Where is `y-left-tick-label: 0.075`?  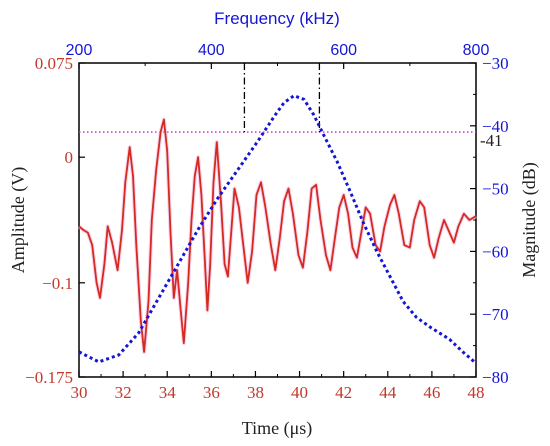 y-left-tick-label: 0.075 is located at coordinates (54, 63).